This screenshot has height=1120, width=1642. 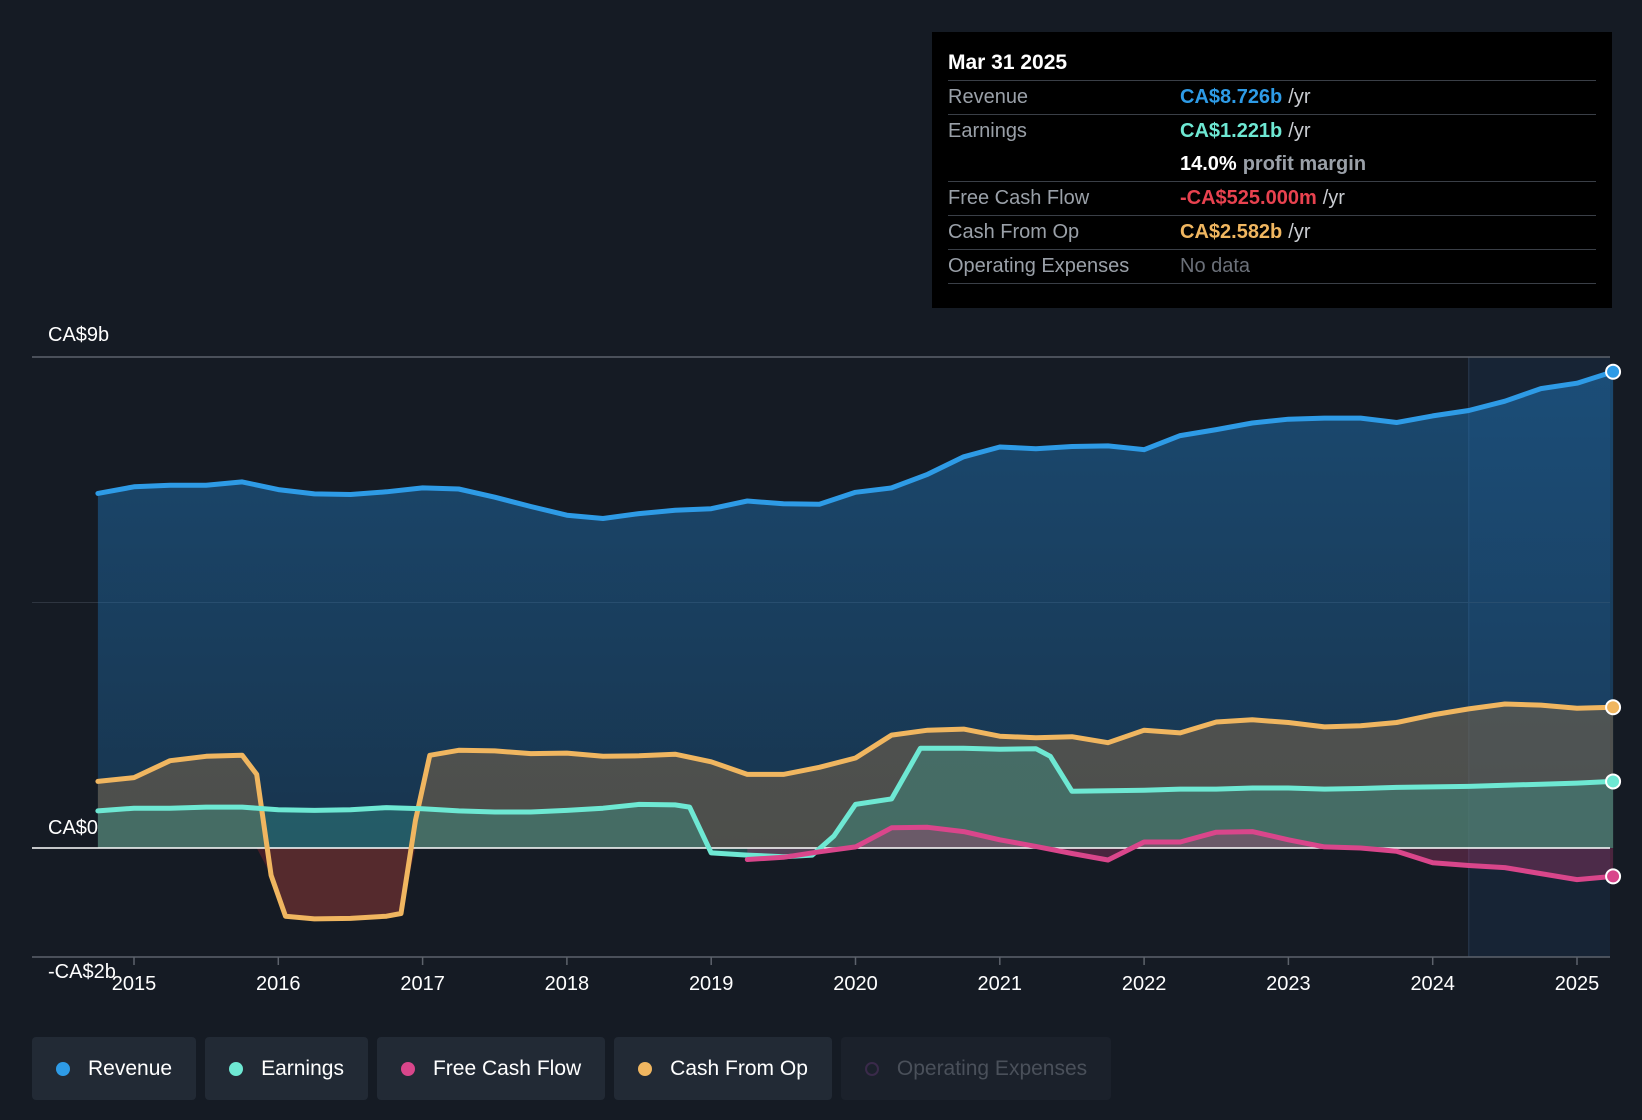 What do you see at coordinates (1304, 164) in the screenshot?
I see `tooltip-unit: profit margin` at bounding box center [1304, 164].